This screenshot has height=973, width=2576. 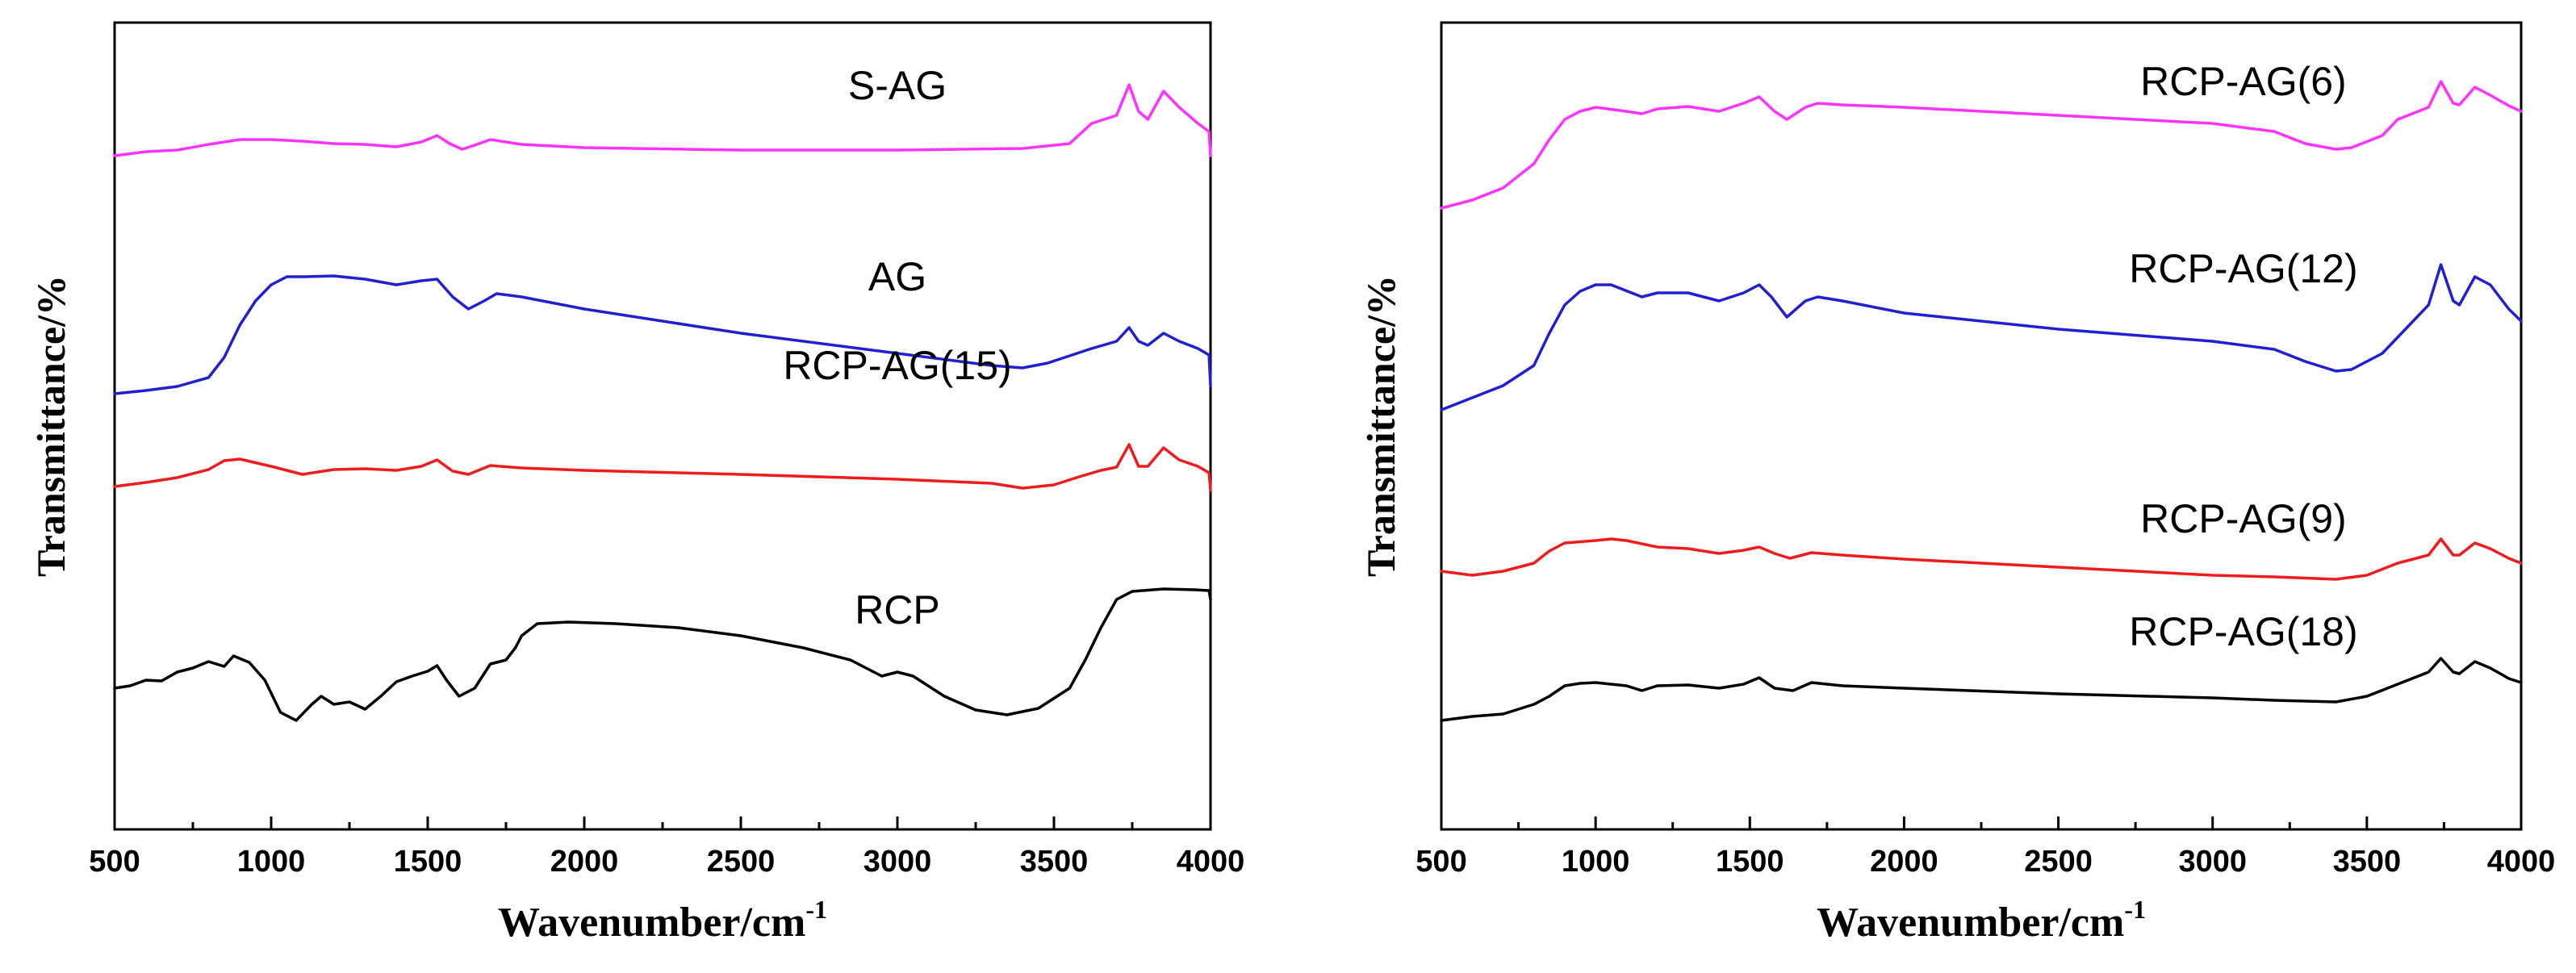 I want to click on left-x-tick-label-1000: 1000, so click(x=271, y=862).